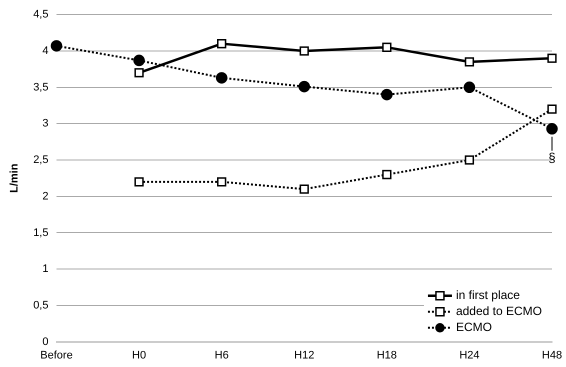 This screenshot has height=367, width=566. I want to click on y-tick-label: 3,5, so click(40, 87).